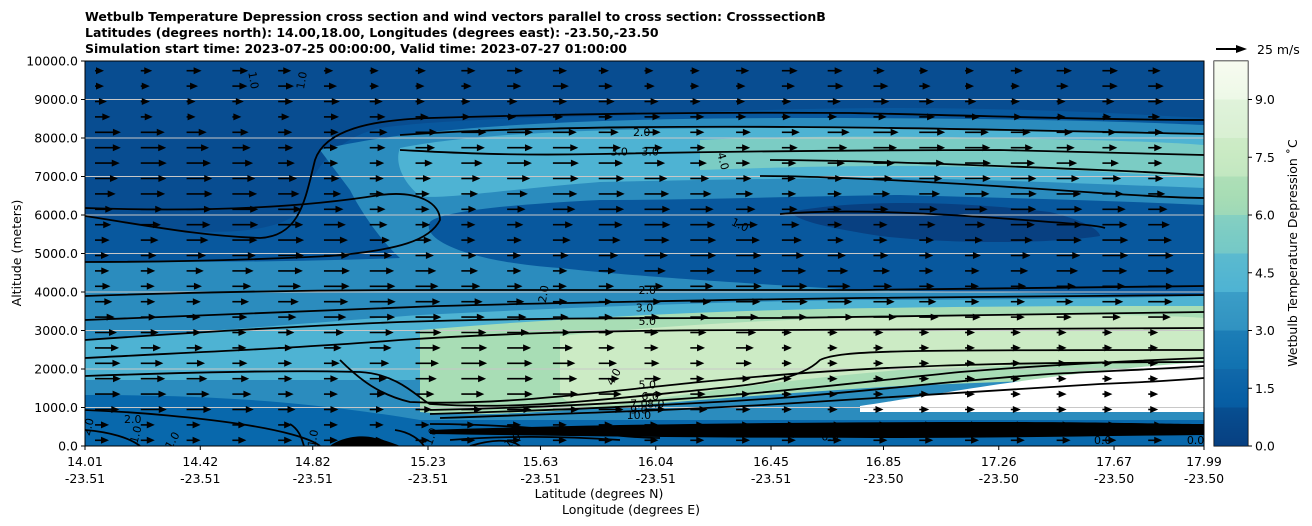 Image resolution: width=1312 pixels, height=526 pixels. Describe the element at coordinates (999, 461) in the screenshot. I see `x-tick-label-latitude: 17.26` at that location.